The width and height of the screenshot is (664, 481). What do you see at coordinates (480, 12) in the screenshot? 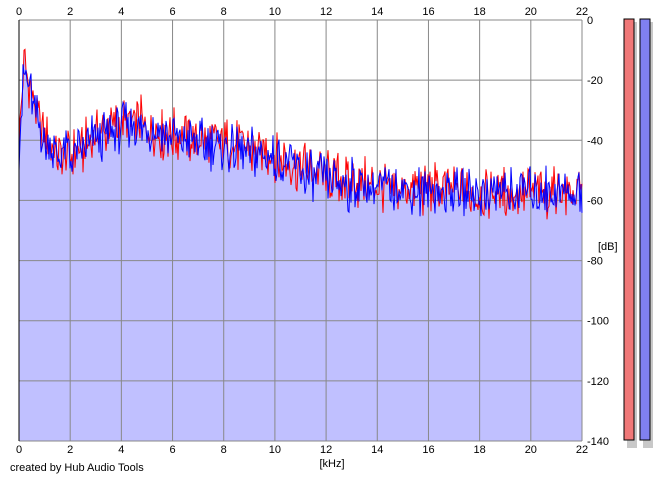
I see `x-tick-top-18: 18` at bounding box center [480, 12].